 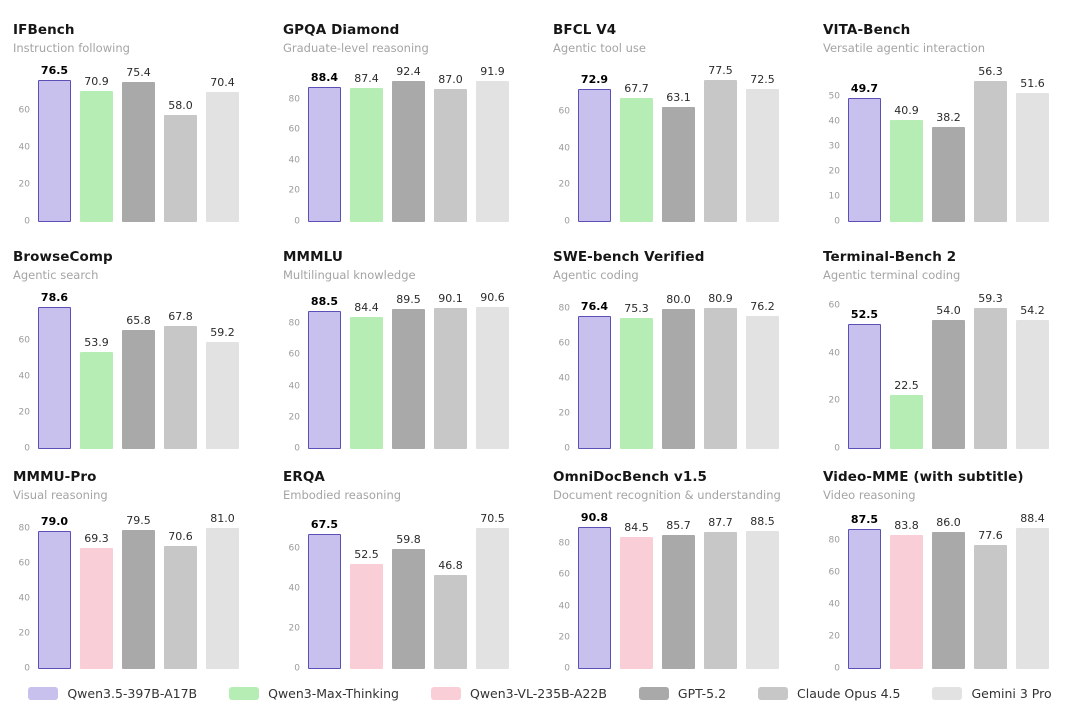 What do you see at coordinates (408, 71) in the screenshot?
I see `bar-value-label: 92.4` at bounding box center [408, 71].